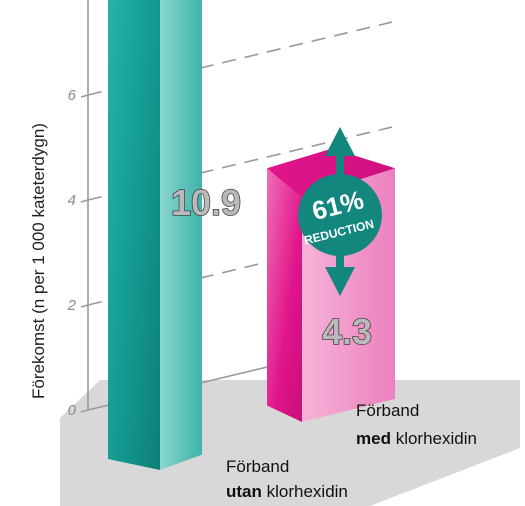  I want to click on category-label-0-line2: utan klorhexidin, so click(287, 491).